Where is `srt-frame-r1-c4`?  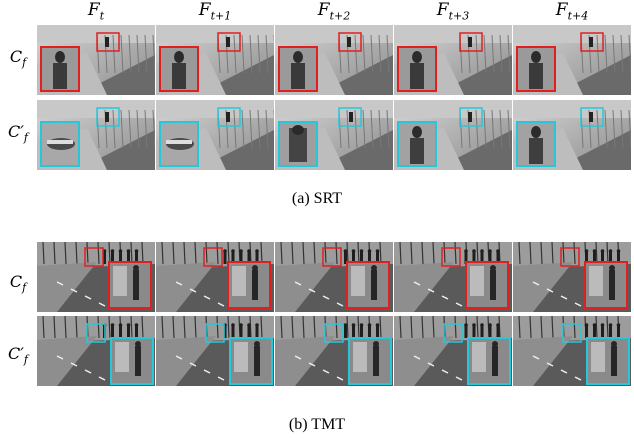 srt-frame-r1-c4 is located at coordinates (453, 60).